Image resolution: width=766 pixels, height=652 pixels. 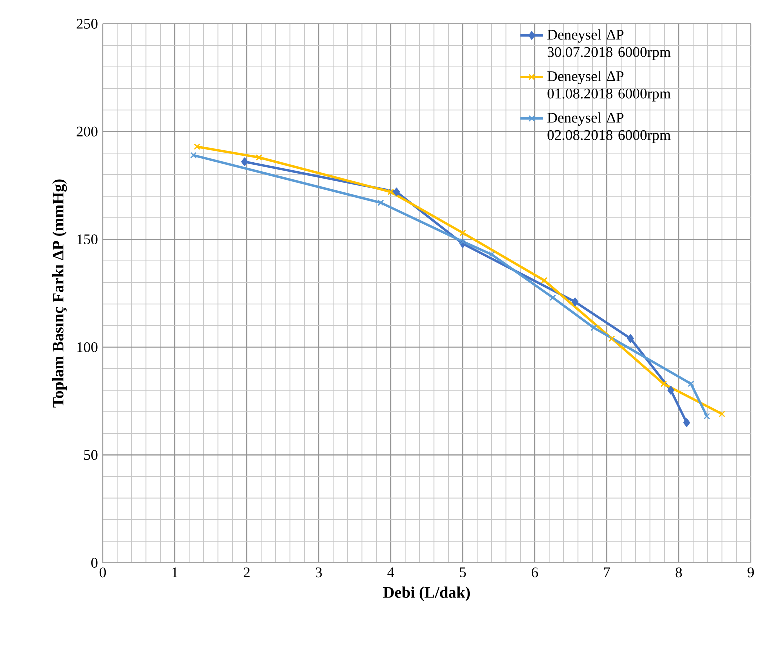 What do you see at coordinates (463, 573) in the screenshot?
I see `x-tick-label: 5` at bounding box center [463, 573].